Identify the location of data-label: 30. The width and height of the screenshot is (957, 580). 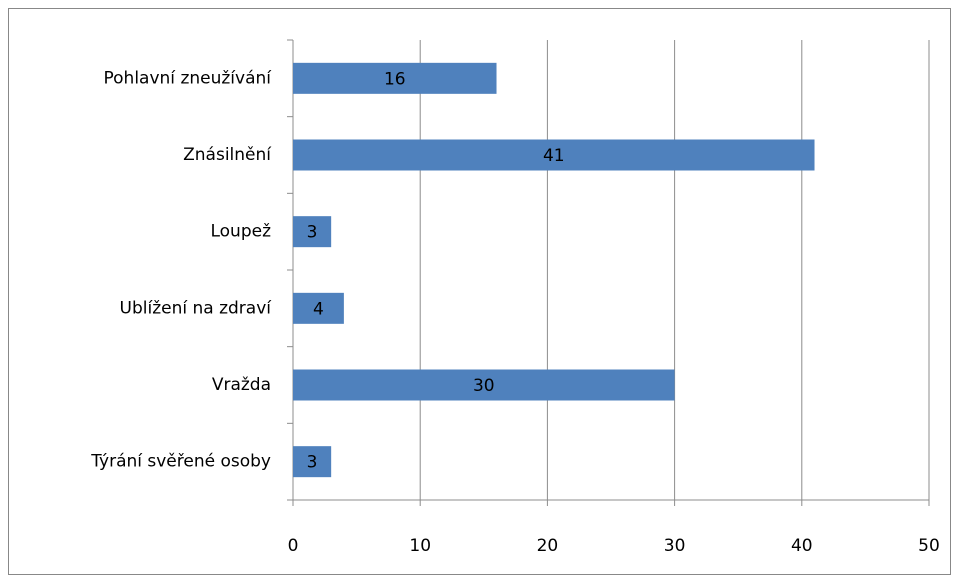
(484, 386).